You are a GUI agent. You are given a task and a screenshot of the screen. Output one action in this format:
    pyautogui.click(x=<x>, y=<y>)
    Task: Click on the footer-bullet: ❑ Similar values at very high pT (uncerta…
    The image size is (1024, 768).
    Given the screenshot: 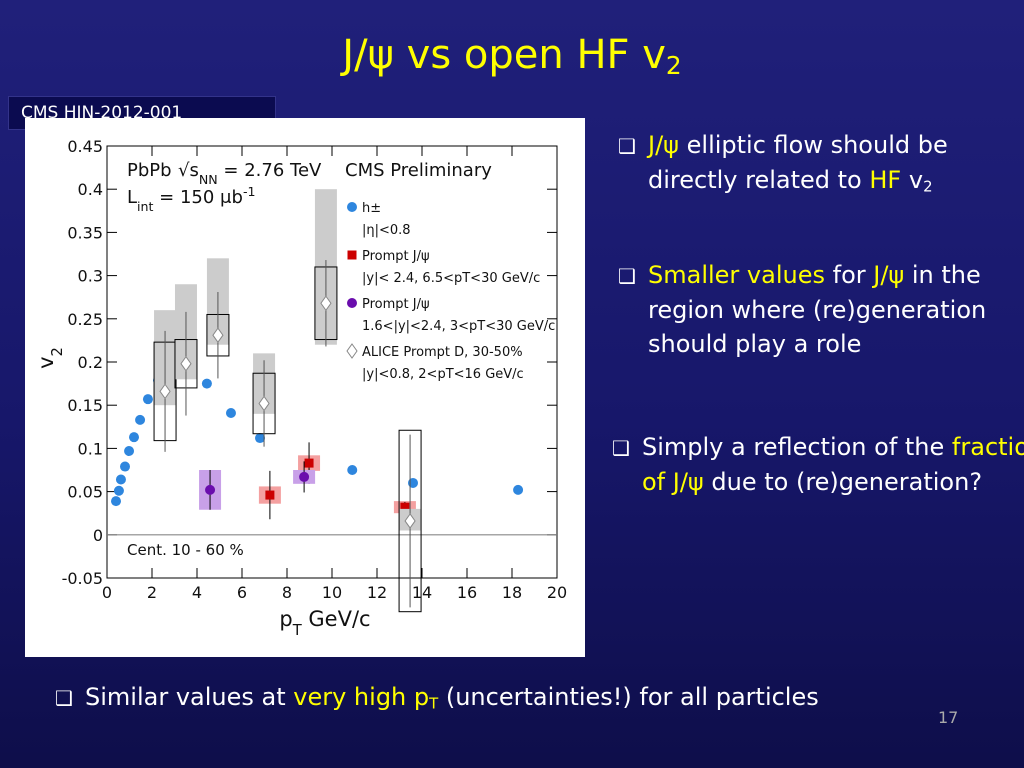 What is the action you would take?
    pyautogui.click(x=539, y=697)
    